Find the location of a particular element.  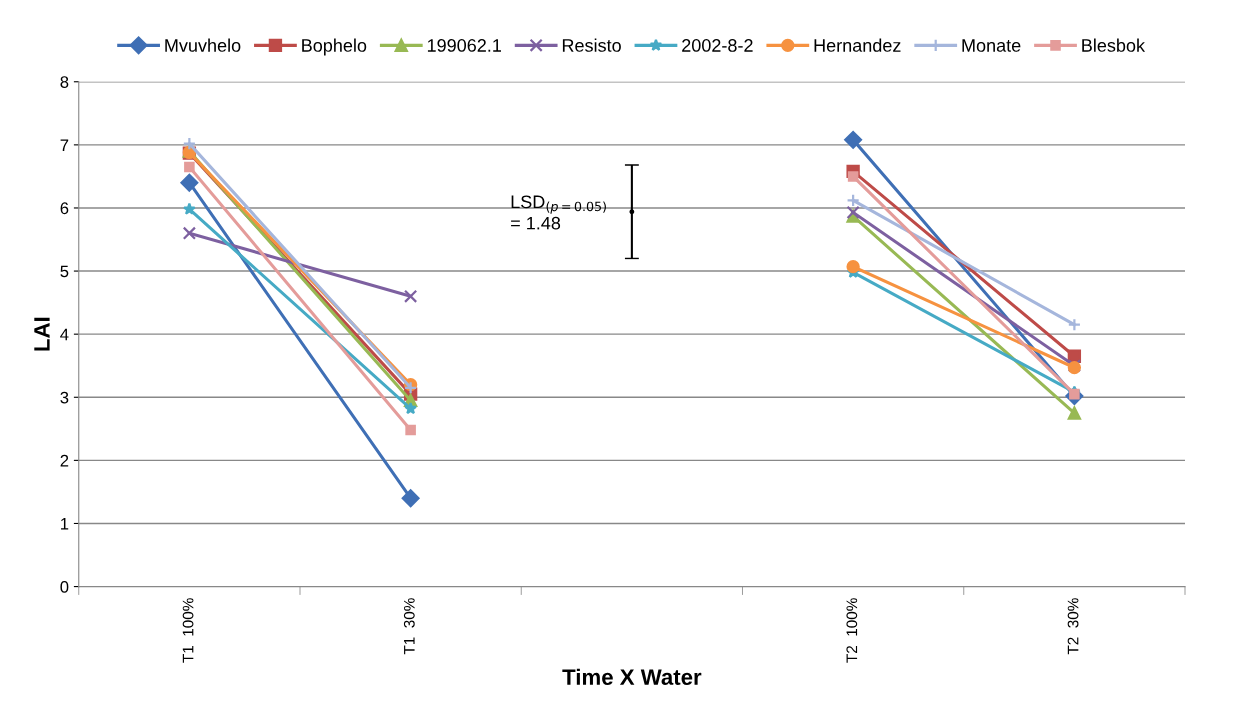

x-tick-label: T2 30% is located at coordinates (1073, 626).